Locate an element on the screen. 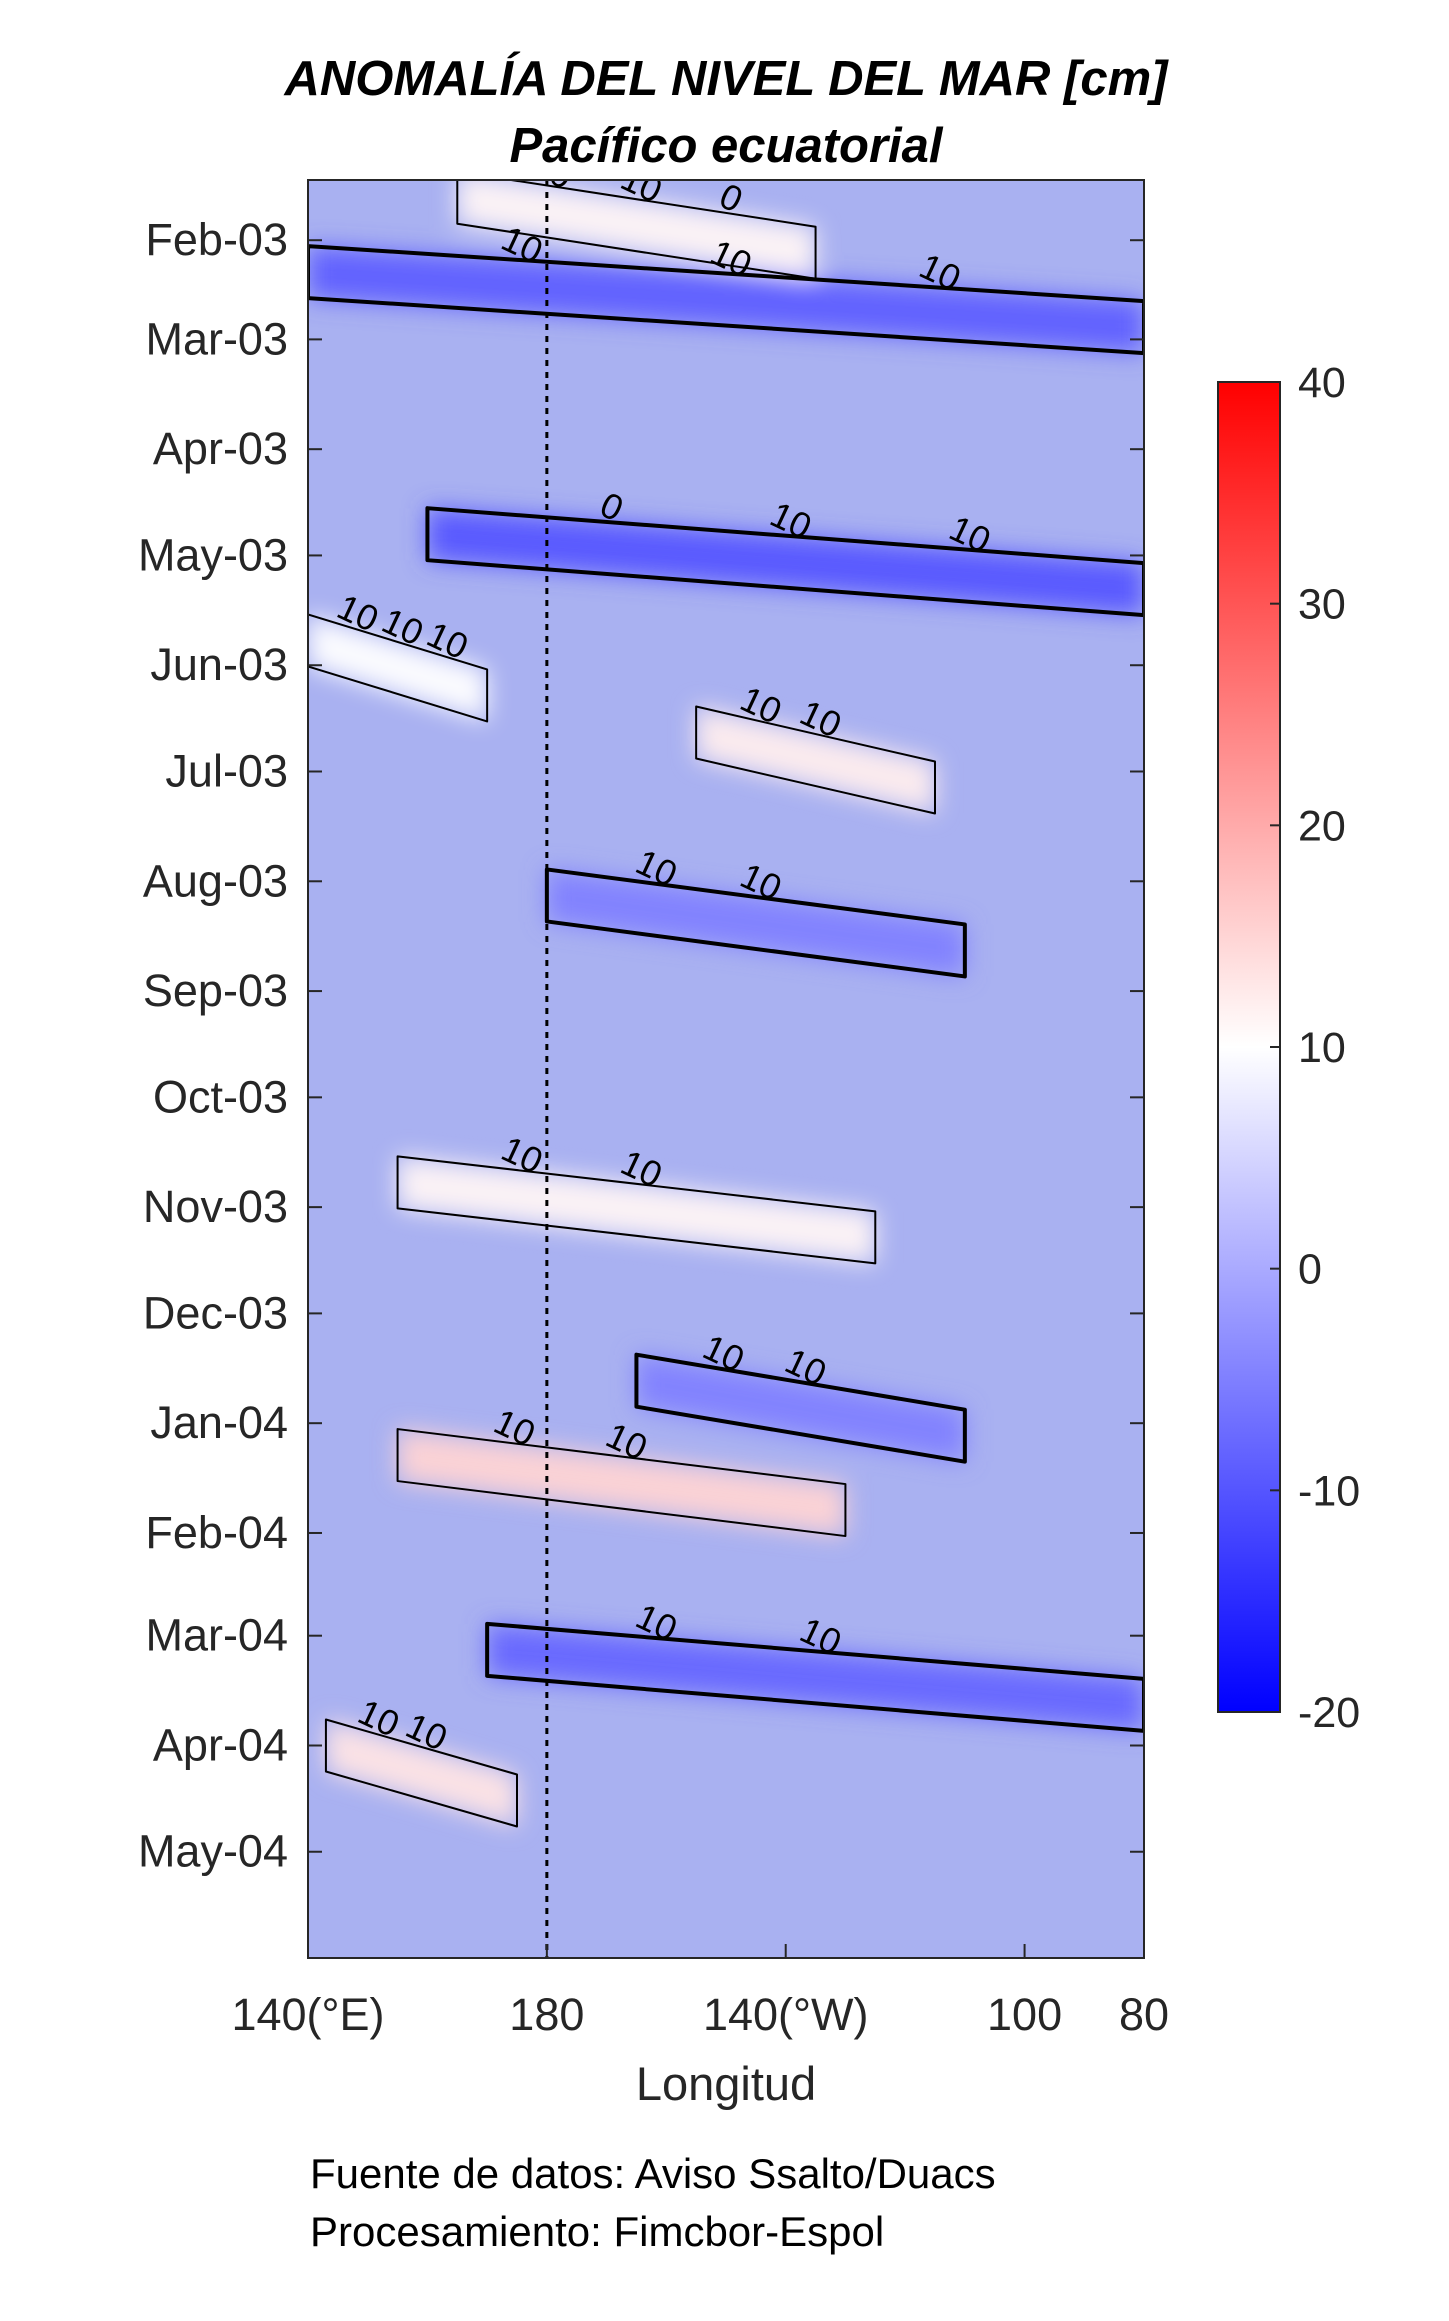  y-tick-label: Feb-03 is located at coordinates (216, 239).